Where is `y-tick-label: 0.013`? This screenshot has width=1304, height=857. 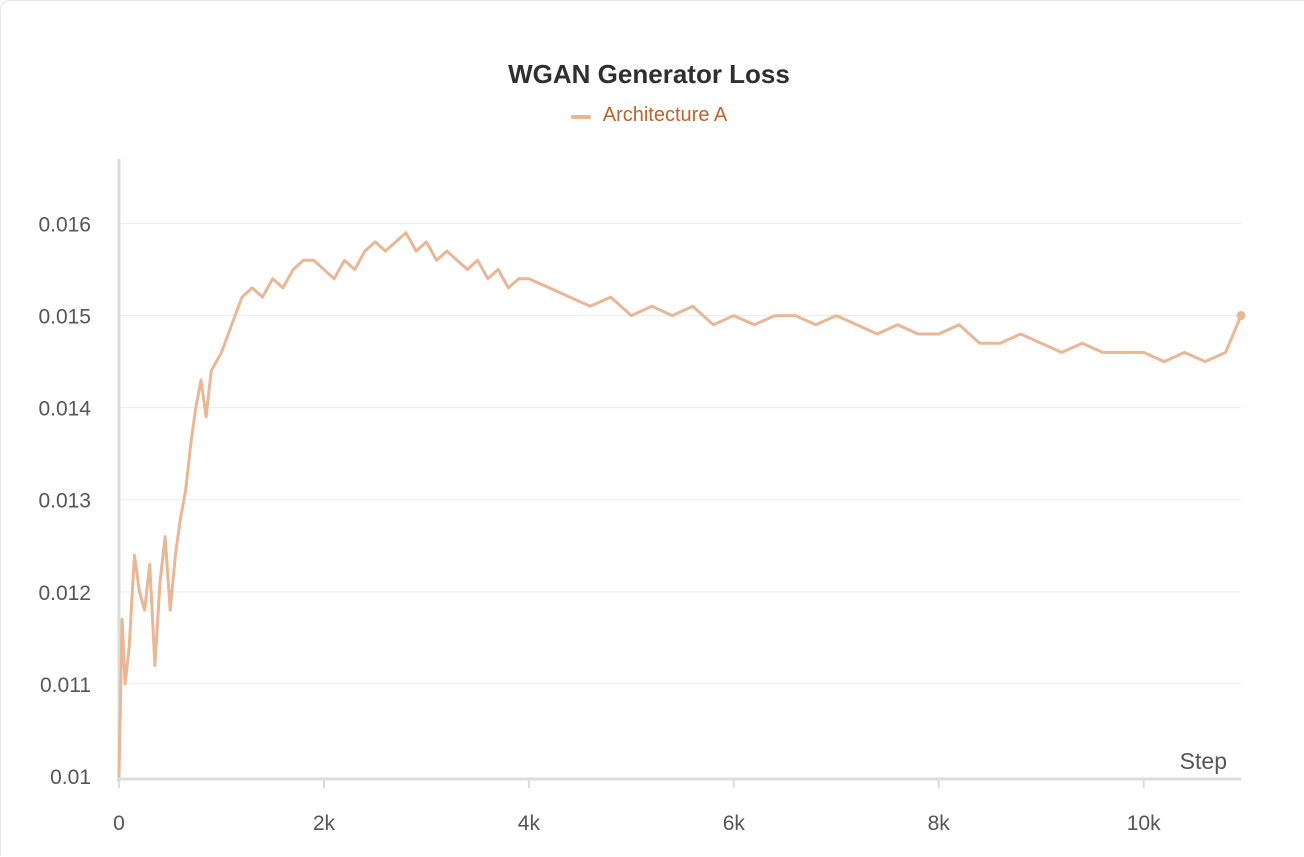 y-tick-label: 0.013 is located at coordinates (64, 501).